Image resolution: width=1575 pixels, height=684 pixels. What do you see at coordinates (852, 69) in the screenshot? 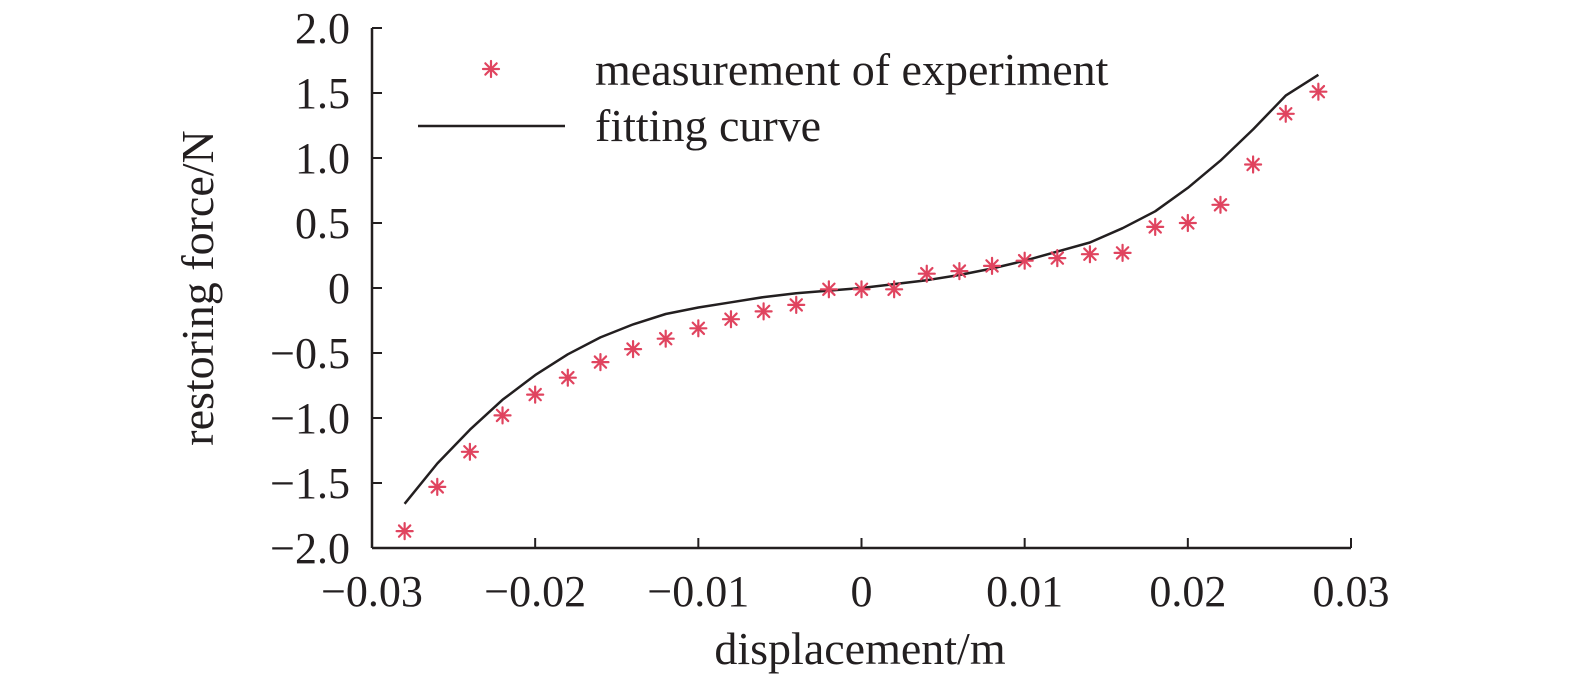
I see `legend-label-measurement: measurement of experiment` at bounding box center [852, 69].